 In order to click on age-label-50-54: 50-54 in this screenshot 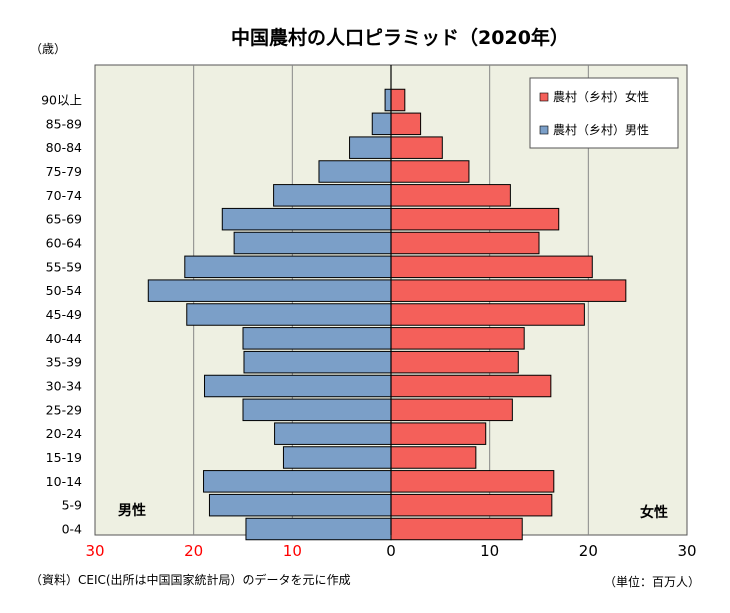, I will do `click(64, 290)`.